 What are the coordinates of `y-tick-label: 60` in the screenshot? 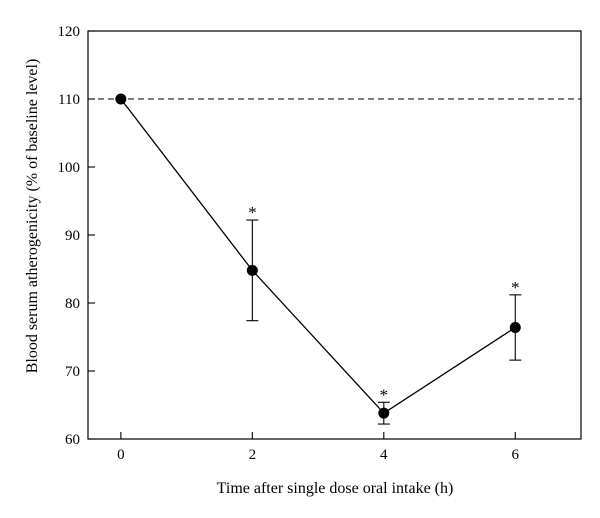 It's located at (72, 440).